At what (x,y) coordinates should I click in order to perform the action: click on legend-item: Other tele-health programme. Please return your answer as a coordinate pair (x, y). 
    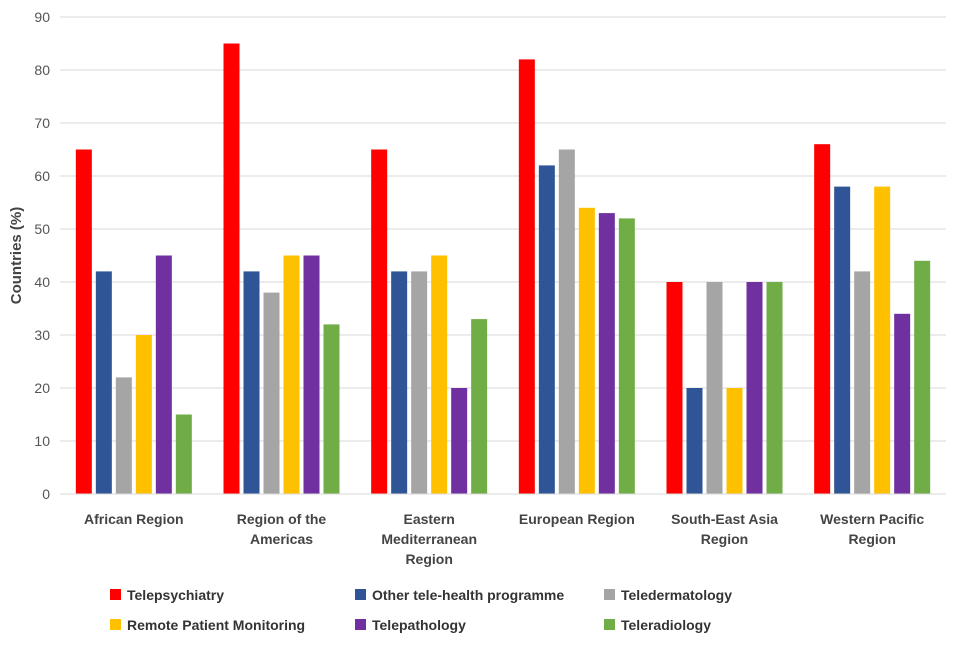
    Looking at the image, I should click on (459, 595).